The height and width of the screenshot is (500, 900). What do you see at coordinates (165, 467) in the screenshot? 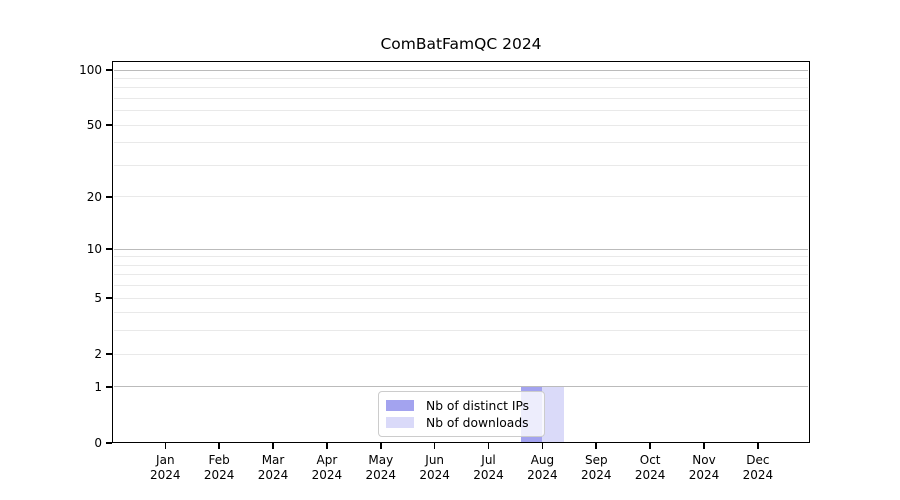
I see `x-tick-label: Jan 2024` at bounding box center [165, 467].